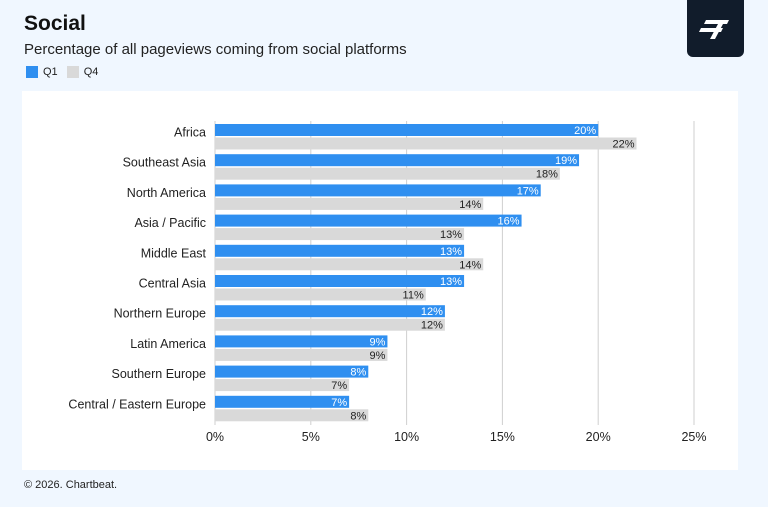 This screenshot has height=507, width=768. Describe the element at coordinates (598, 437) in the screenshot. I see `x-tick-label: 20%` at that location.